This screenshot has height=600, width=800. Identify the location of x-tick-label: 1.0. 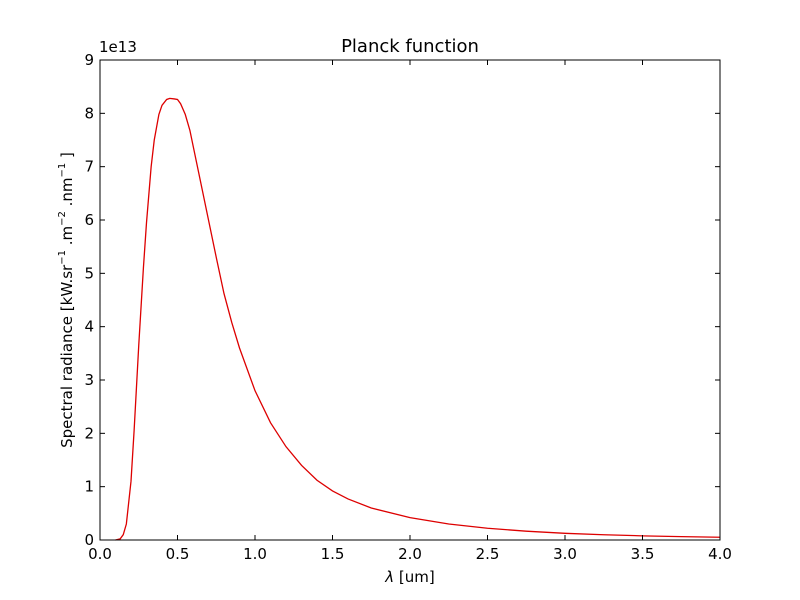
(255, 554).